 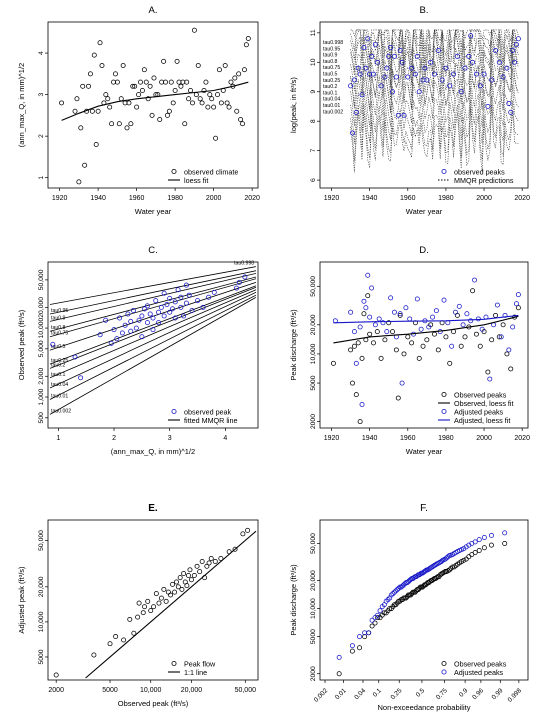 I want to click on x-tick-label: 1940, so click(x=370, y=198).